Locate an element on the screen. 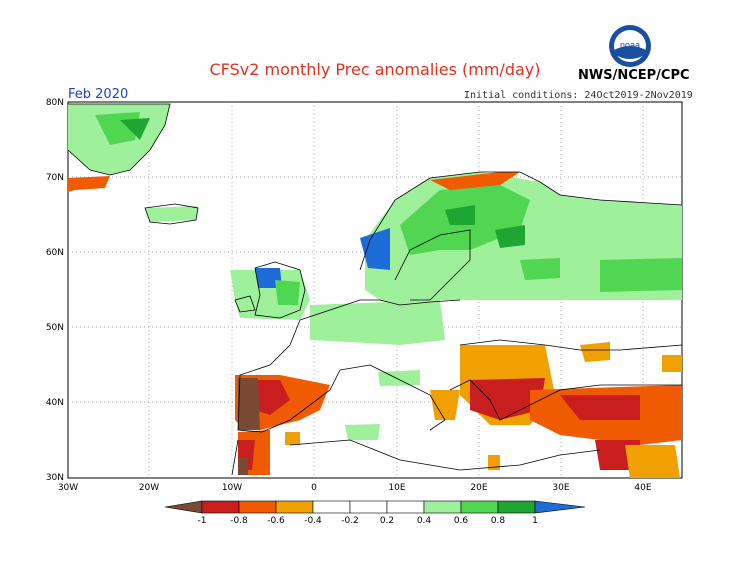 The width and height of the screenshot is (750, 580). lon-label: 30W is located at coordinates (68, 488).